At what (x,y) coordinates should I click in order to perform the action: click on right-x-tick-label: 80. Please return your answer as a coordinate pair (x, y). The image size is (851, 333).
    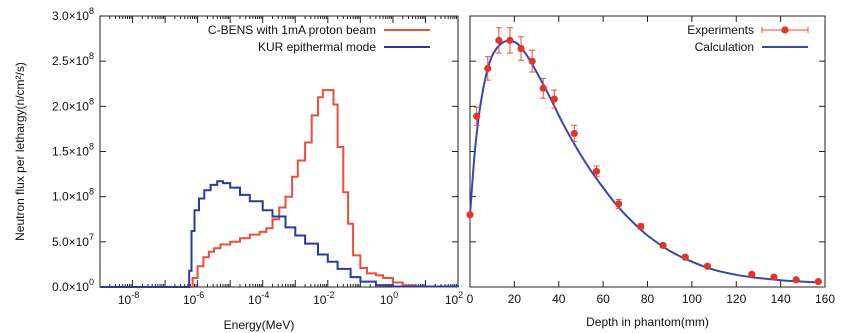
    Looking at the image, I should click on (648, 299).